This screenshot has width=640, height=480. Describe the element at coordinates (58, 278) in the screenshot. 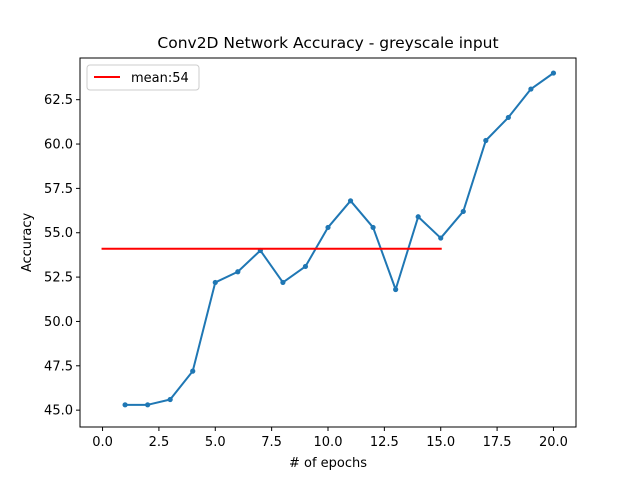

I see `y-tick-label: 52.5` at that location.